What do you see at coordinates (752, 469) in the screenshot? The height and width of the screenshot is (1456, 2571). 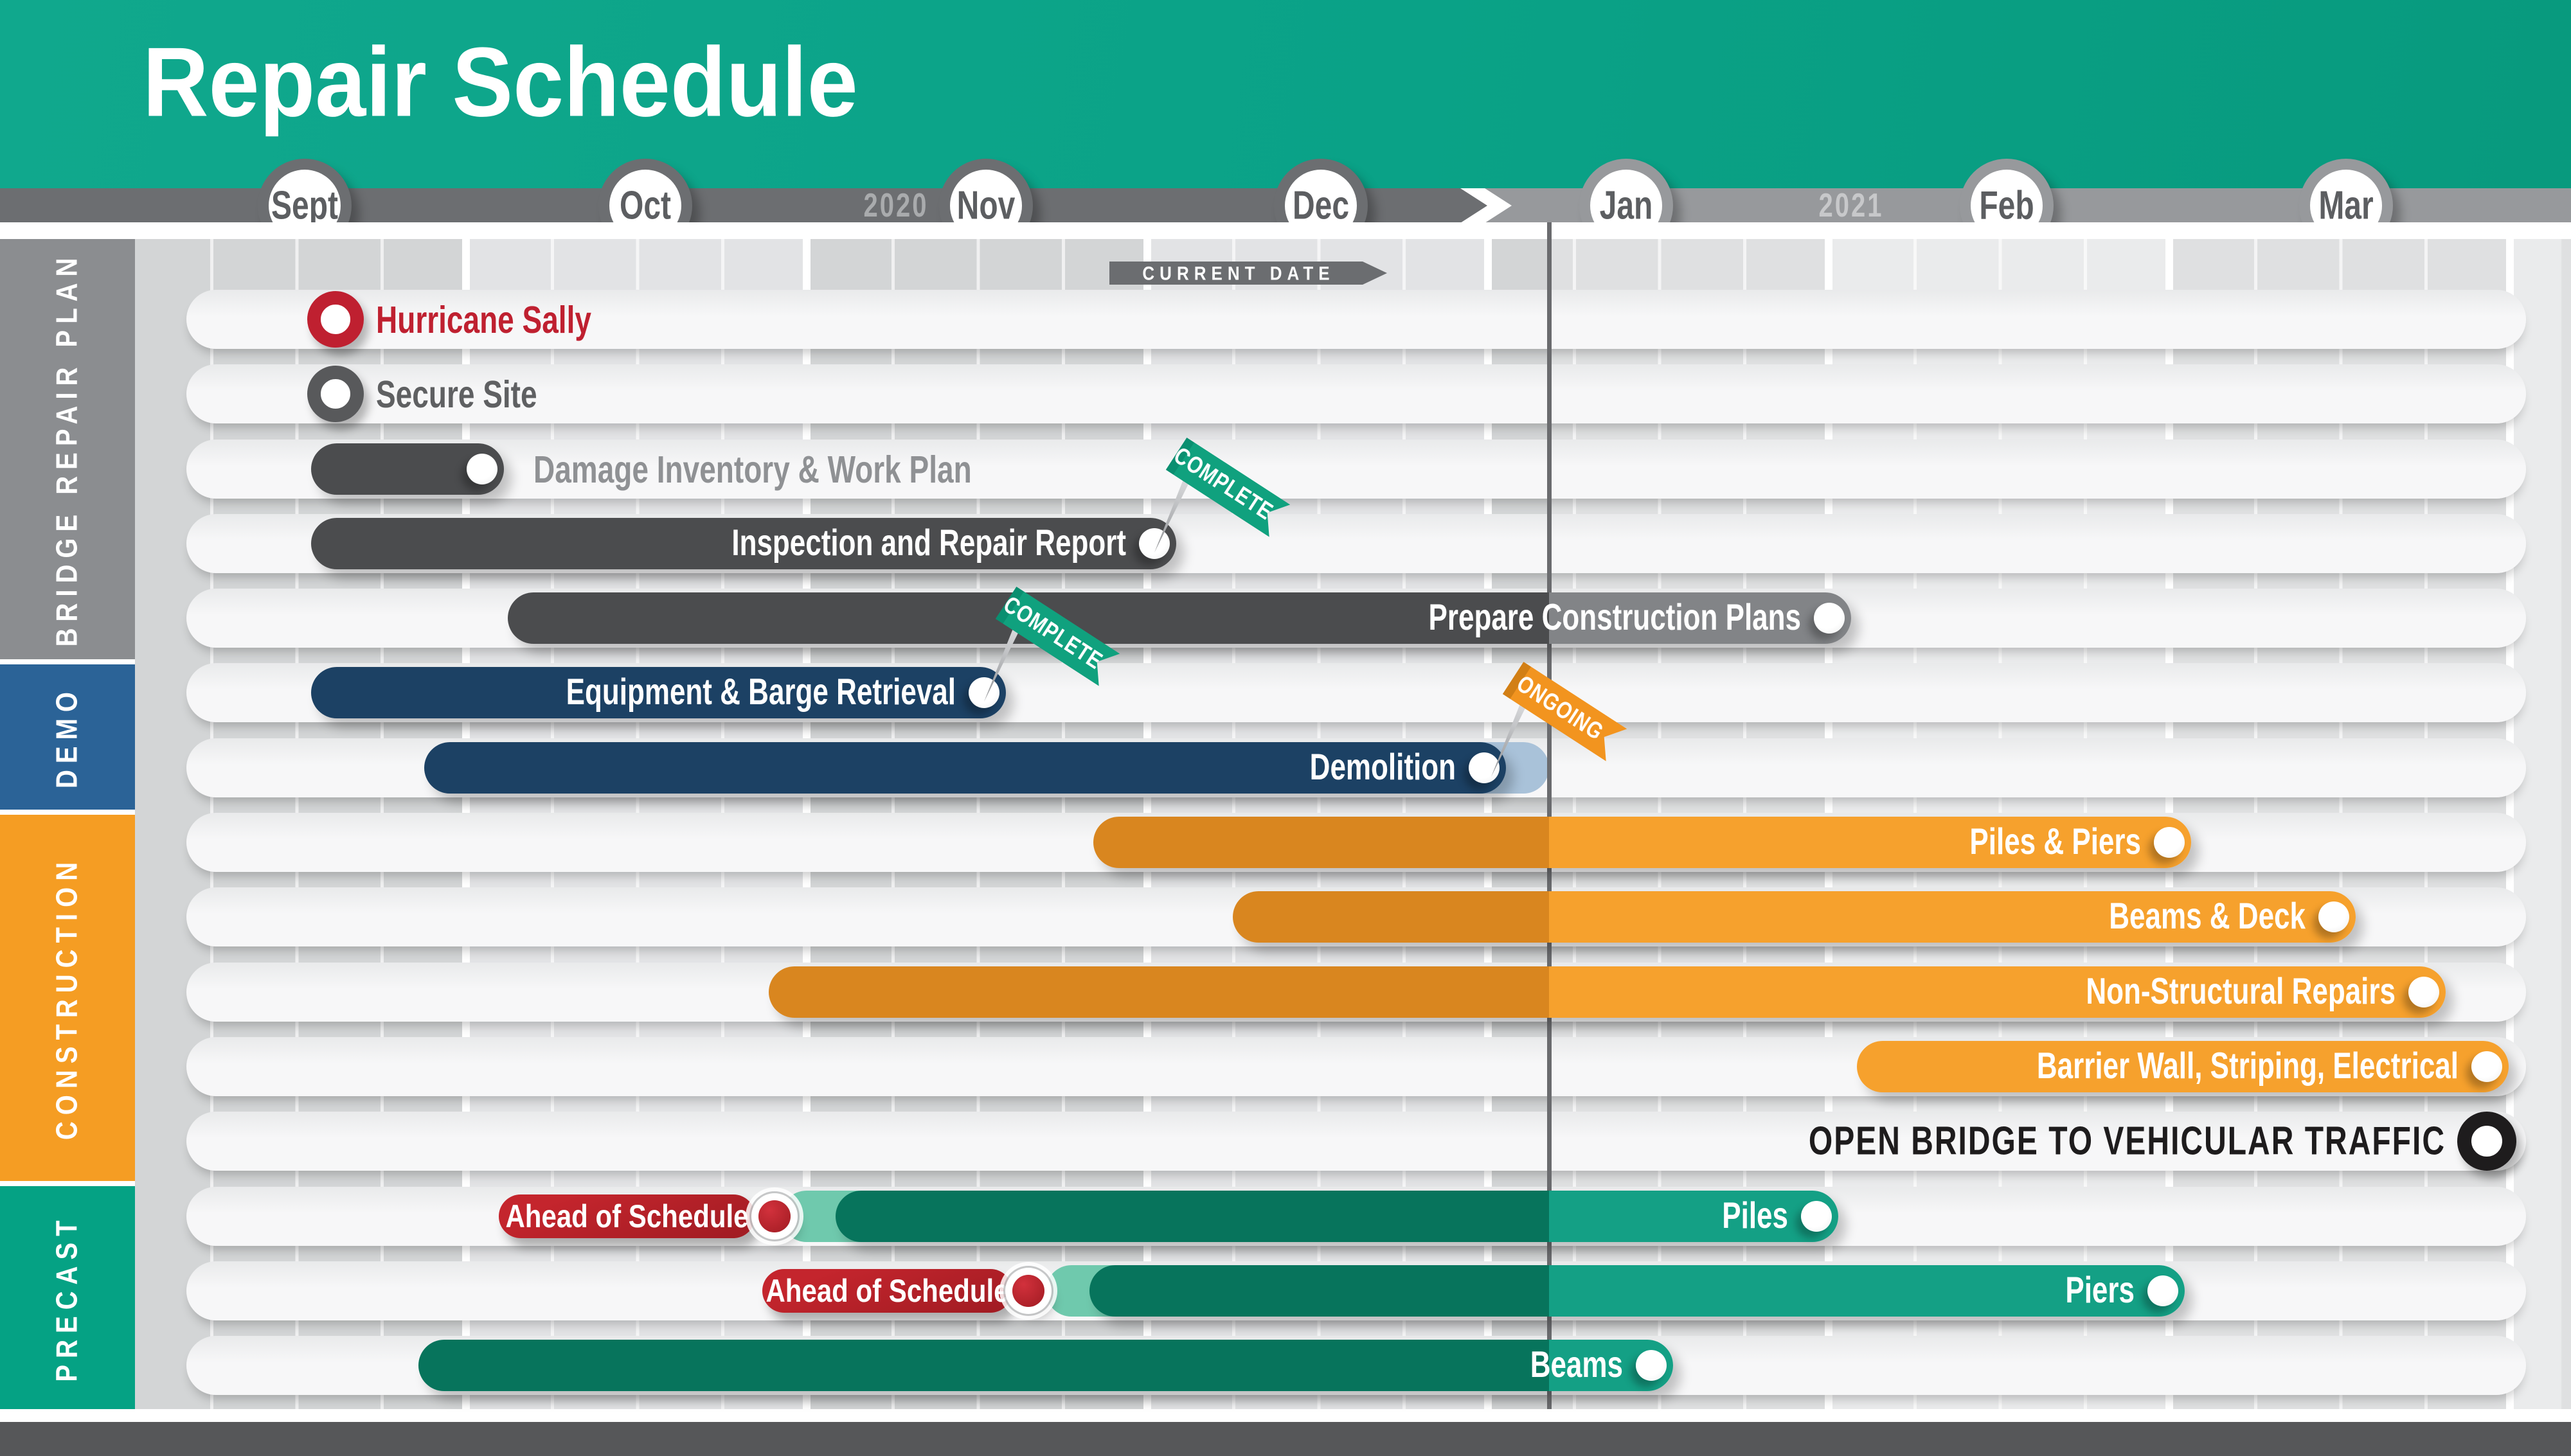 I see `row-label-damage-inventory: Damage Inventory & Work Plan` at bounding box center [752, 469].